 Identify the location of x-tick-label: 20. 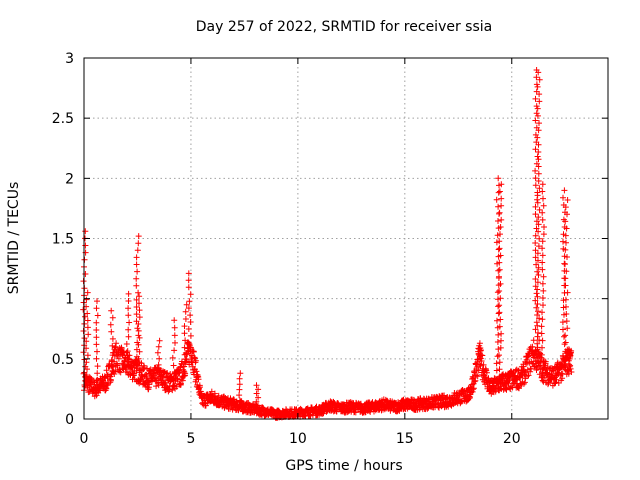
(512, 439).